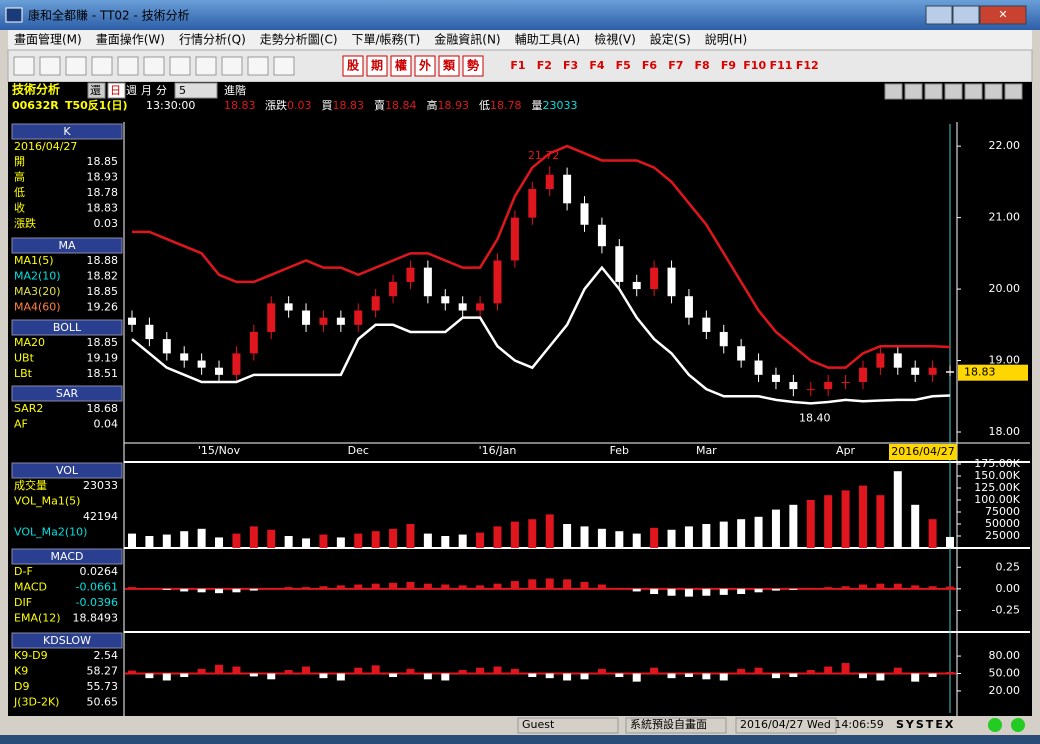  I want to click on y-tick-label: 0.25, so click(1008, 566).